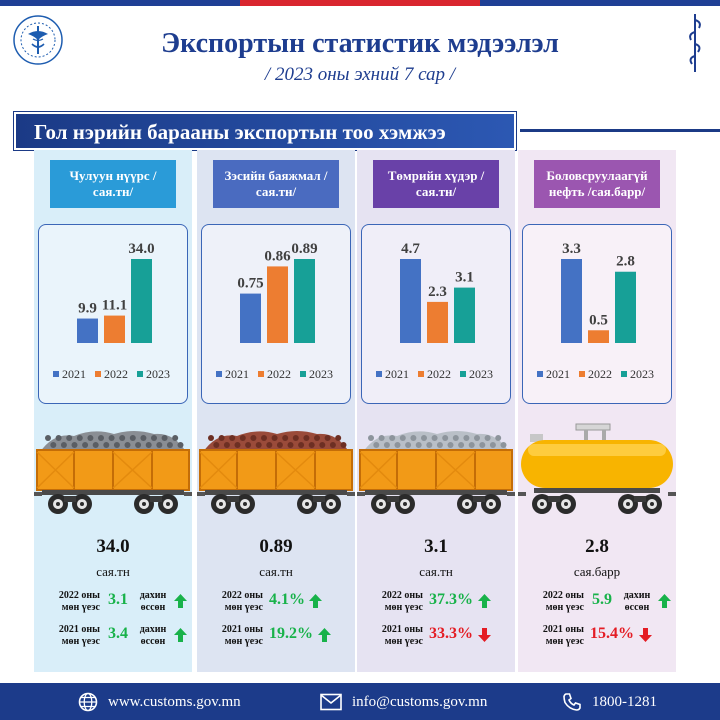 The height and width of the screenshot is (720, 720). I want to click on footer-website-text: www.customs.gov.mn, so click(174, 701).